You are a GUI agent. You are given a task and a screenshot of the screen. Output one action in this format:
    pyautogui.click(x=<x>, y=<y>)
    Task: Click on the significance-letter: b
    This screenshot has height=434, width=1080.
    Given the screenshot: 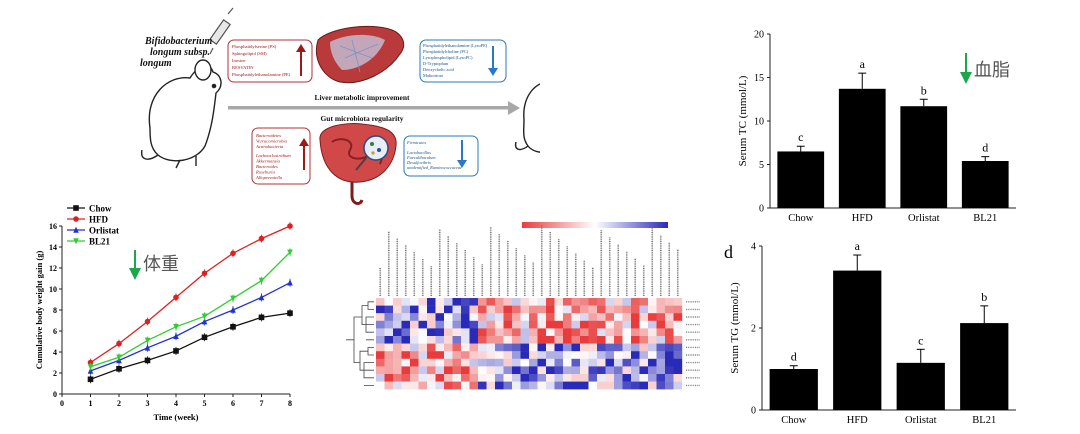 What is the action you would take?
    pyautogui.click(x=984, y=297)
    